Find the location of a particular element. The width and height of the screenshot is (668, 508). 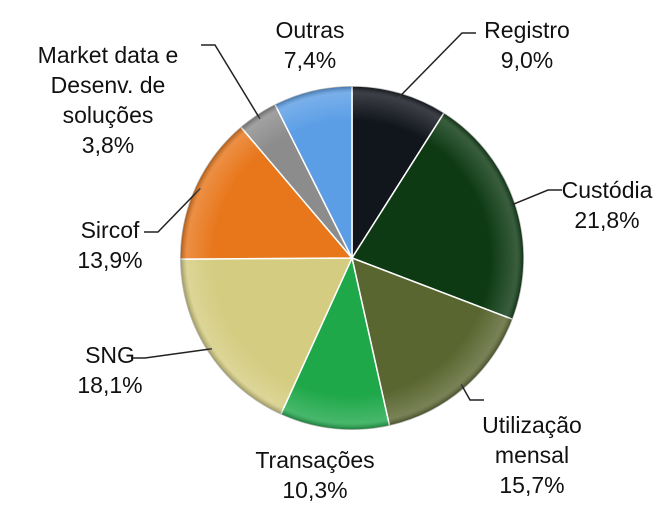

category-label: Transações is located at coordinates (315, 460).